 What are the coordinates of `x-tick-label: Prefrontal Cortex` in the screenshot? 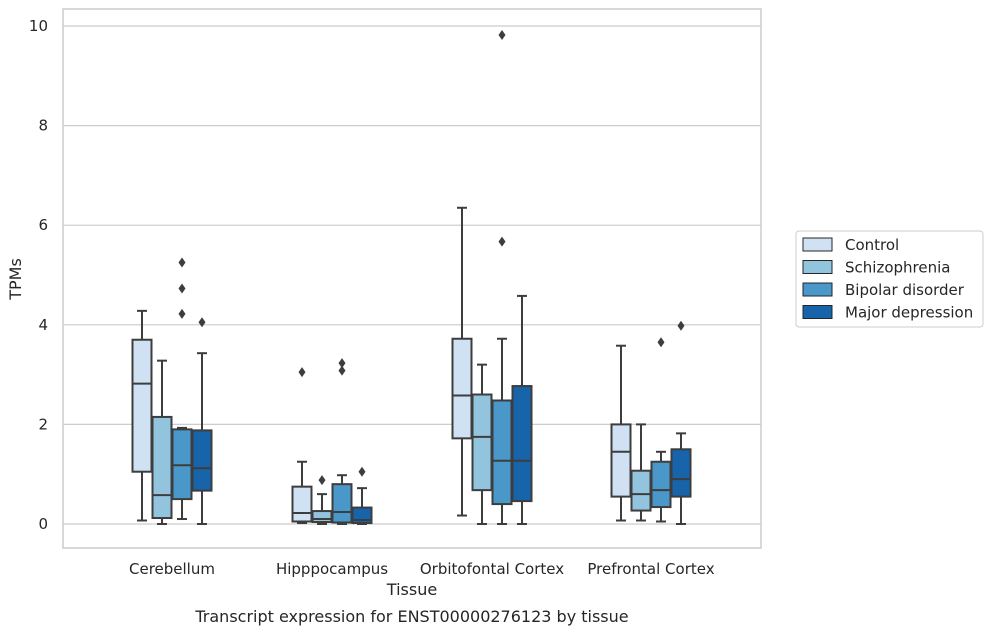 It's located at (650, 569).